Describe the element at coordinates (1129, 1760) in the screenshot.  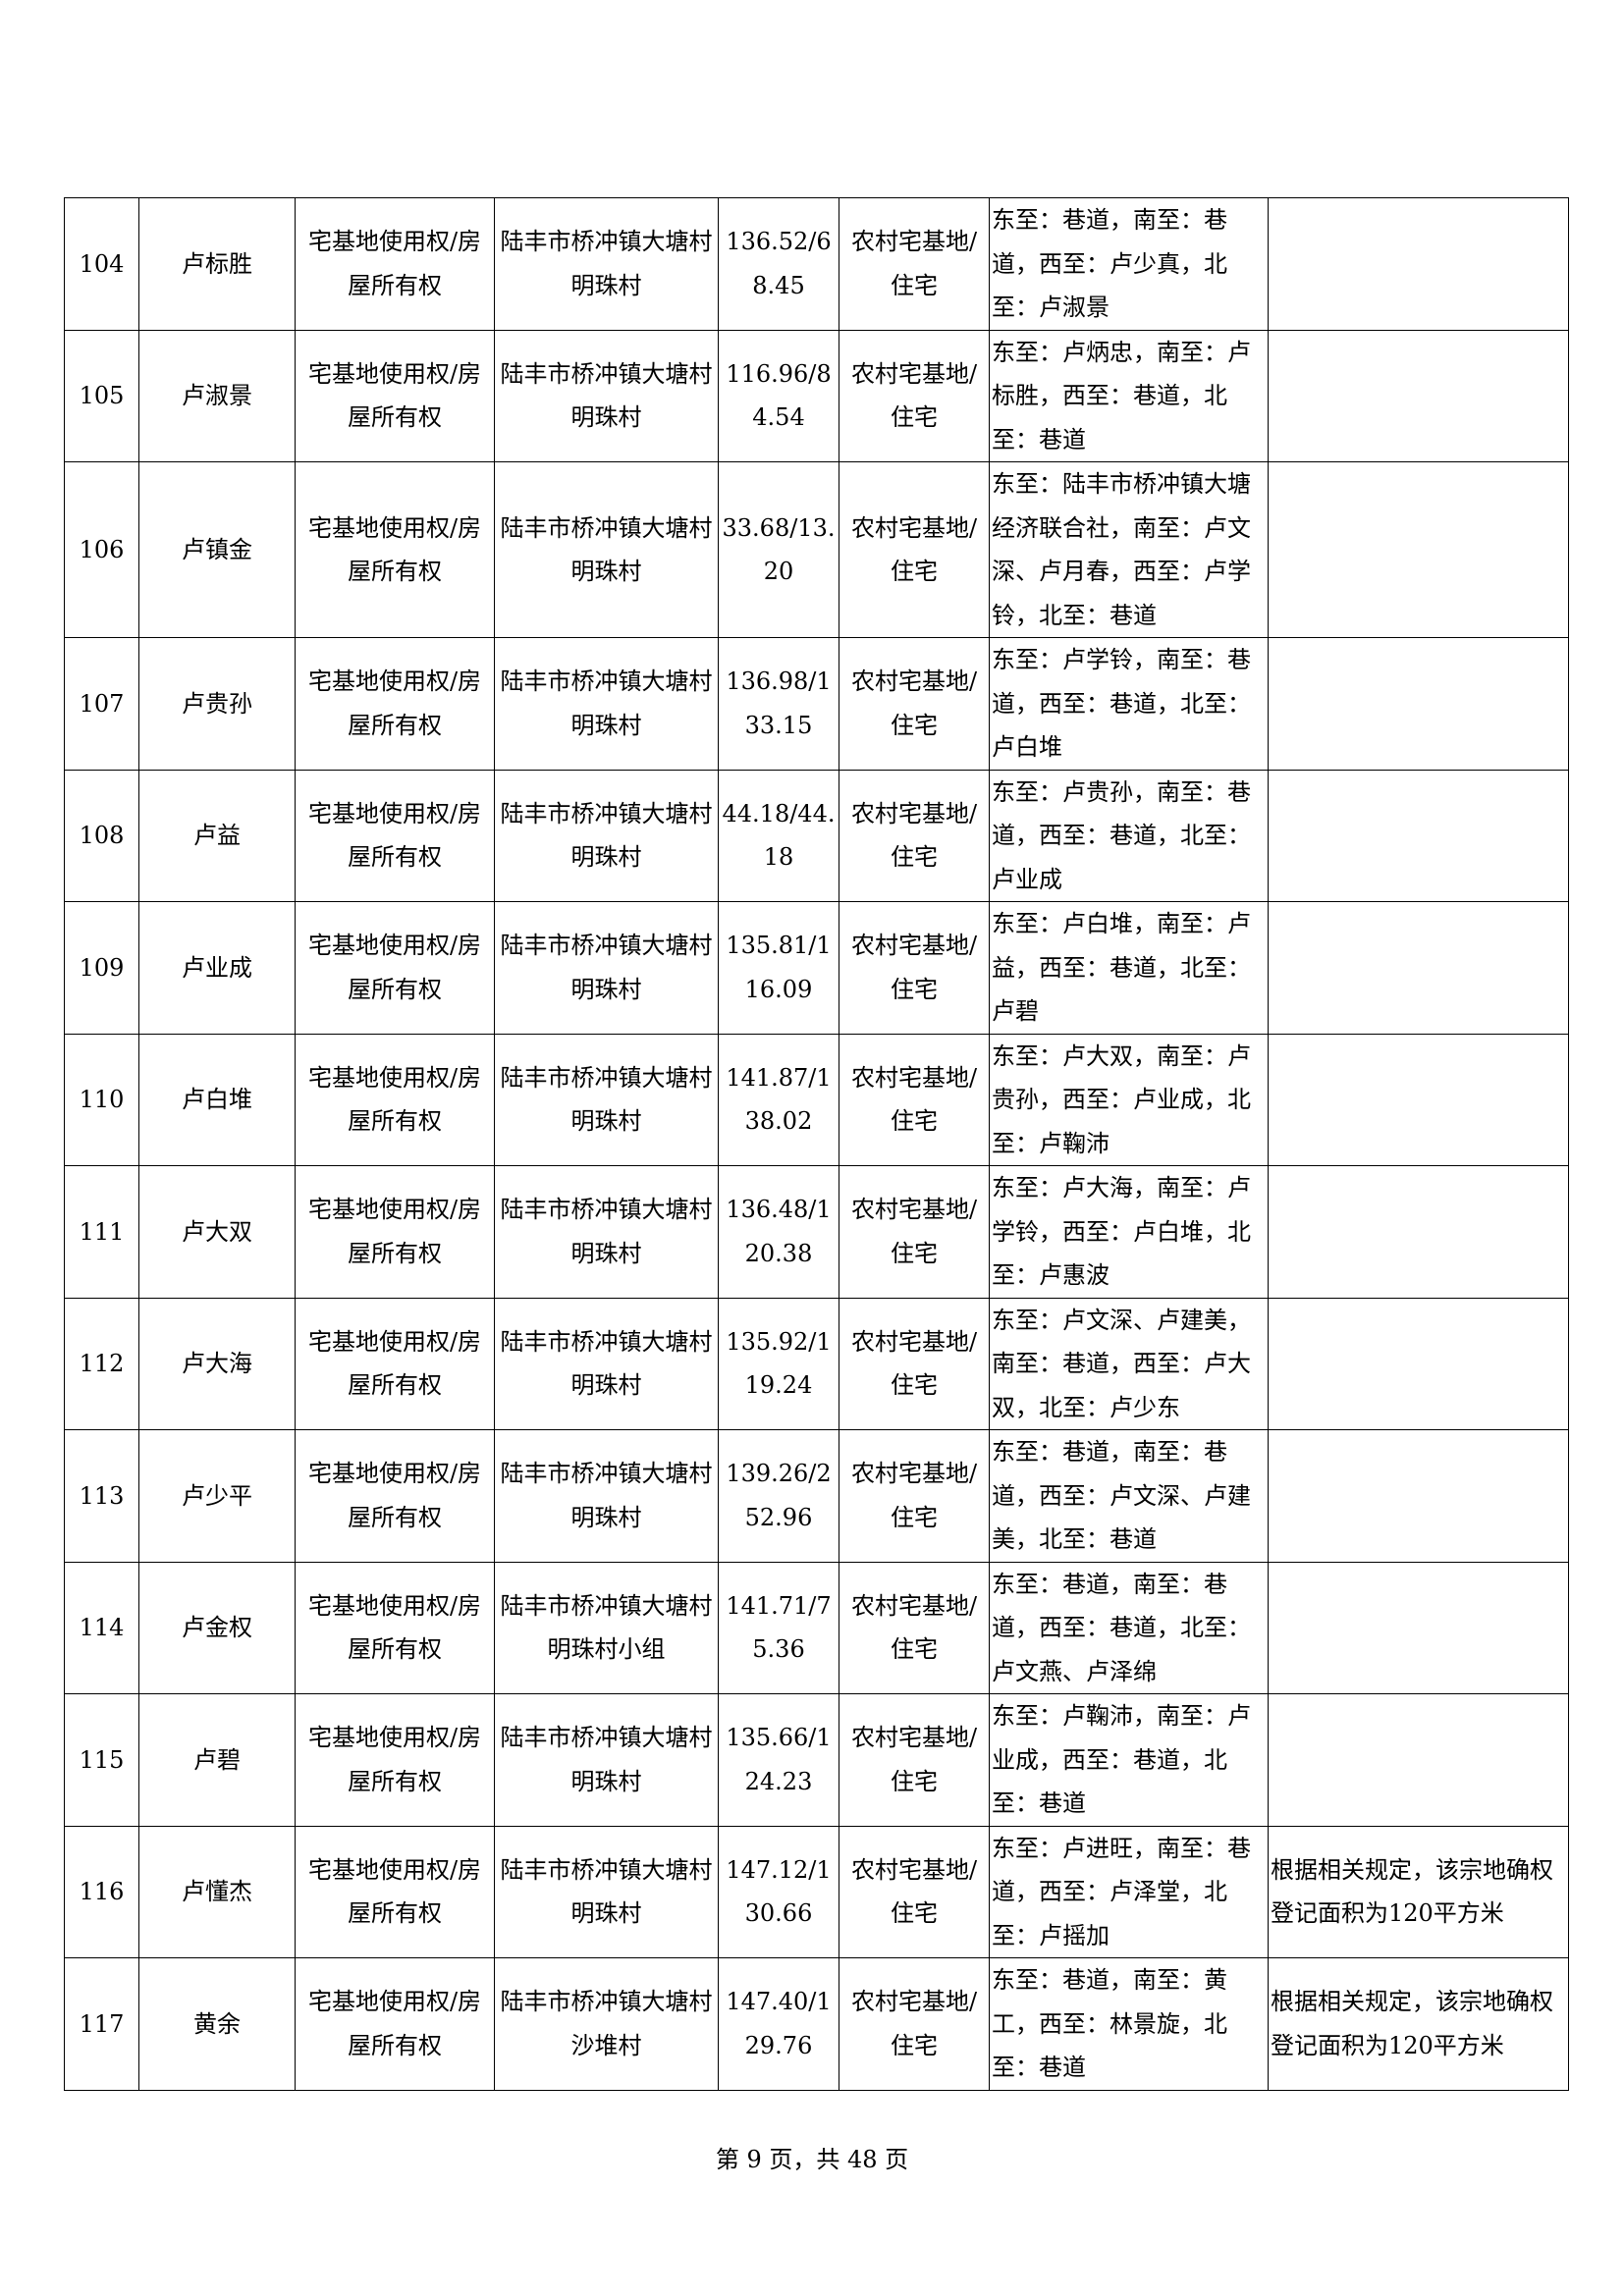
I see `boundary-cell: 东至：卢鞠沛，南至：卢业成，西至：巷道，北至：巷道` at that location.